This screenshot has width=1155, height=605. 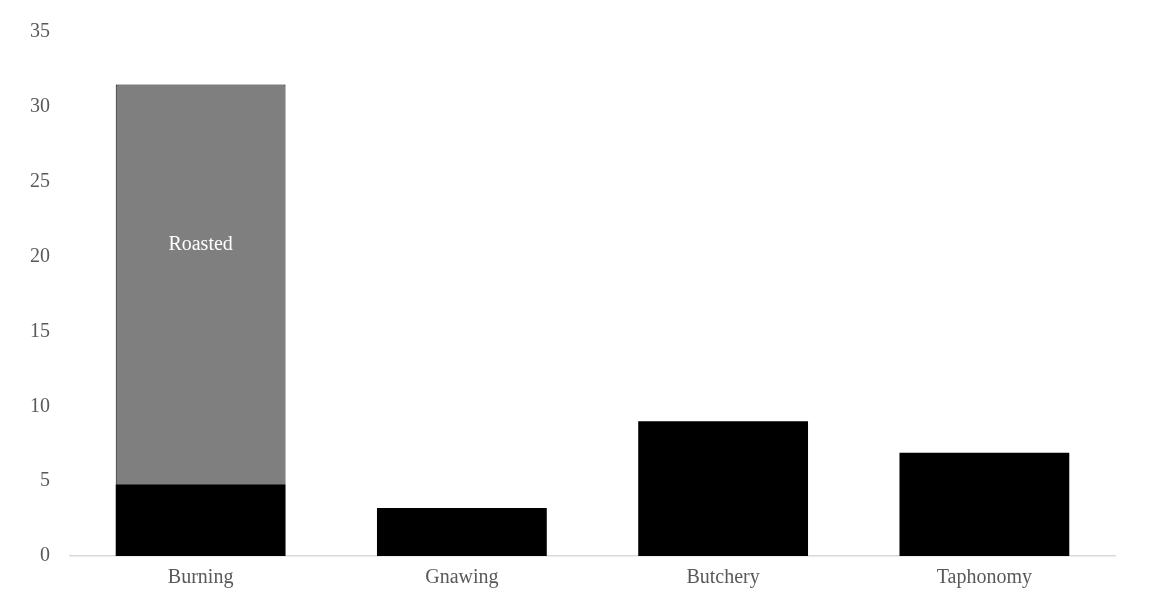 I want to click on y-tick-label: 10, so click(x=40, y=404).